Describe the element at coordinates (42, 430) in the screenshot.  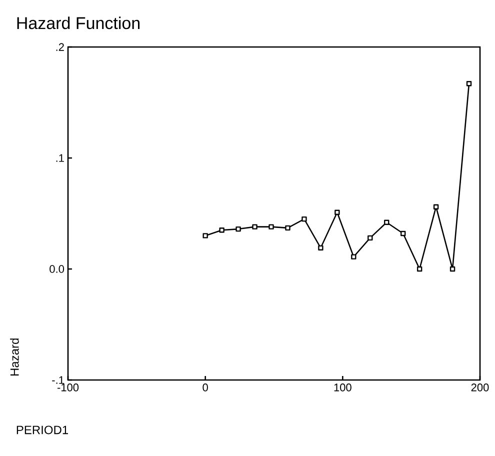
I see `x-axis-title: PERIOD1` at that location.